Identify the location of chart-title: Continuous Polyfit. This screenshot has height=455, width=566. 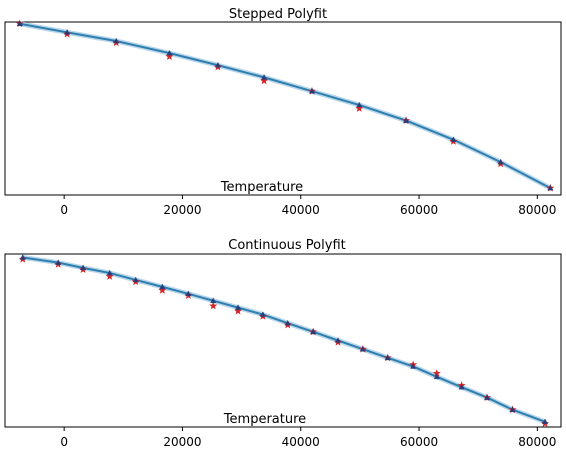
(286, 245).